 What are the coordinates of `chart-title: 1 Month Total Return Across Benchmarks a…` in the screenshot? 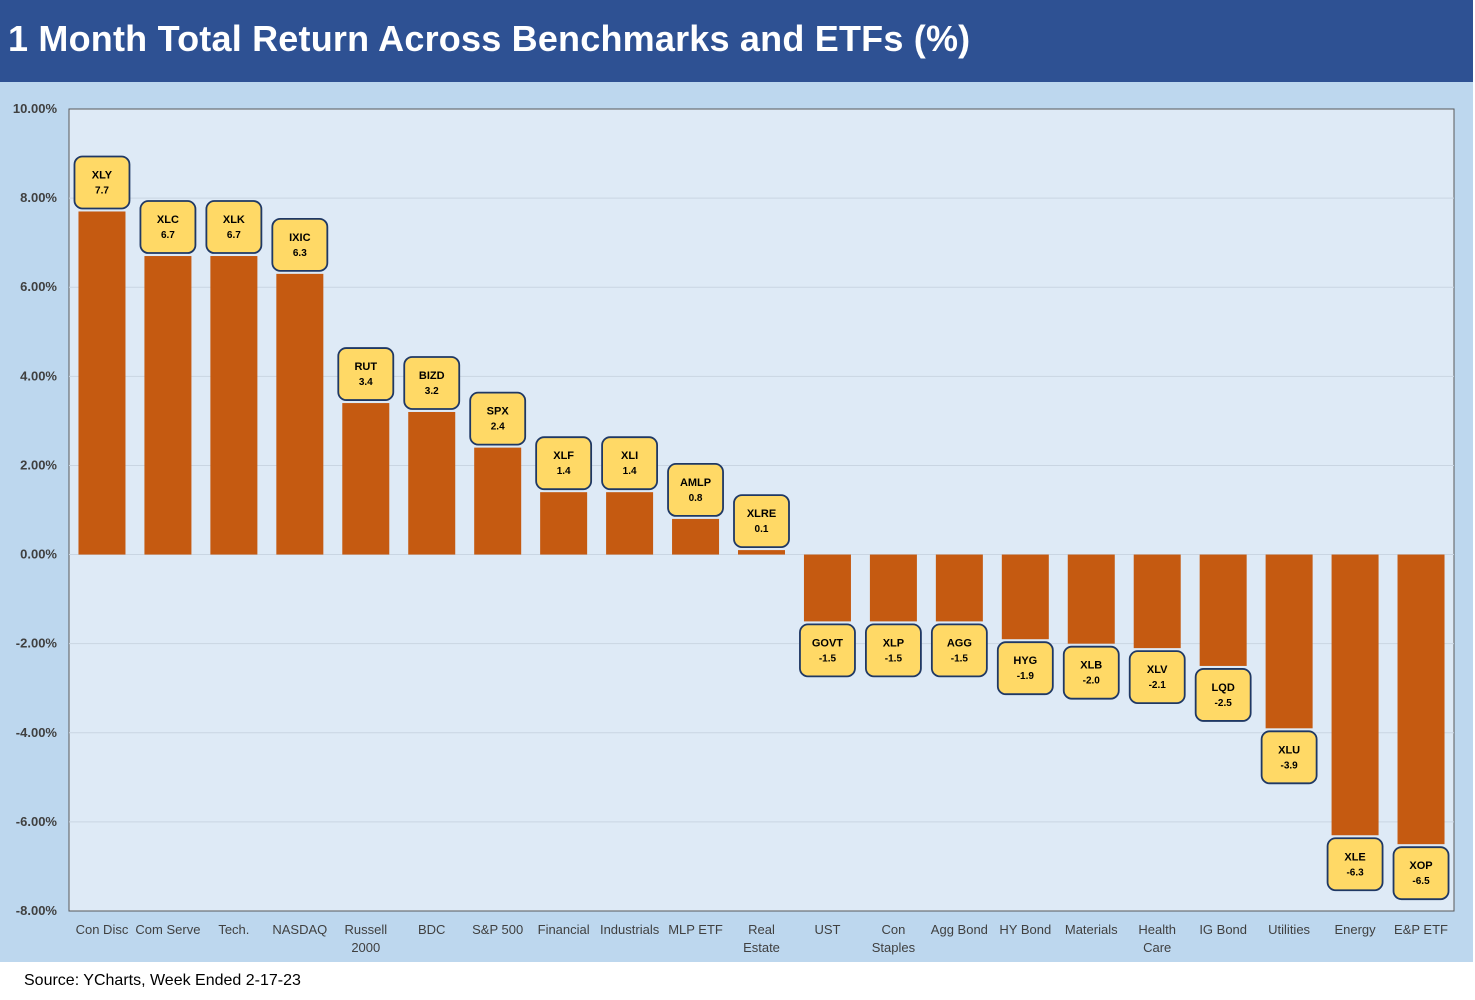 It's located at (489, 38).